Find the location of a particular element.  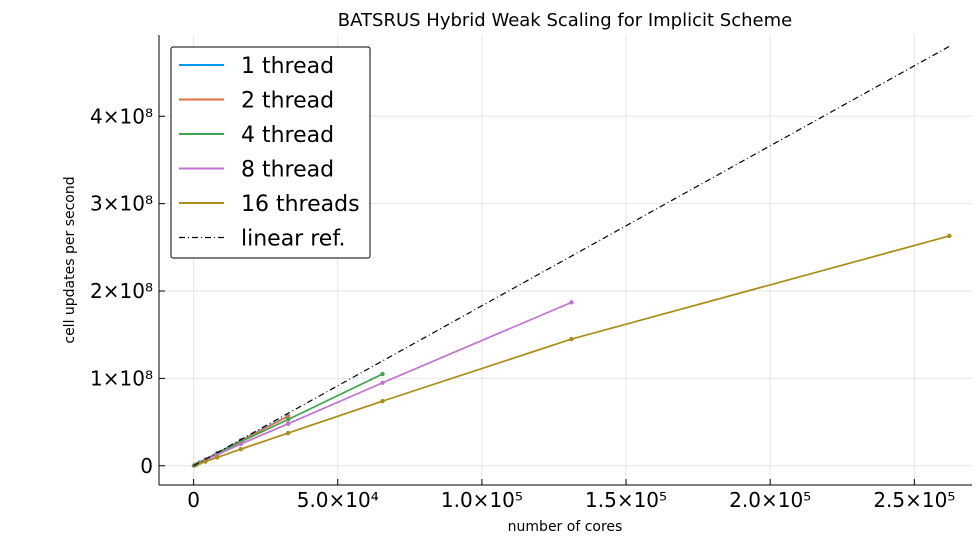

x-tick-label: 5.0×10⁴ is located at coordinates (338, 500).